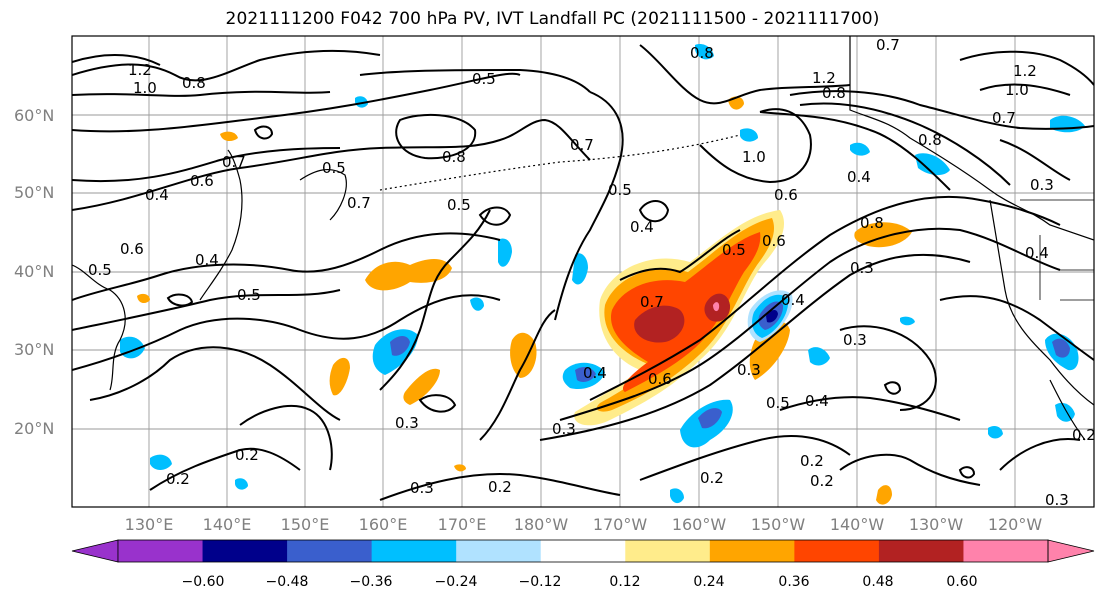 The width and height of the screenshot is (1105, 601). What do you see at coordinates (1017, 90) in the screenshot?
I see `contour-label: 1.0` at bounding box center [1017, 90].